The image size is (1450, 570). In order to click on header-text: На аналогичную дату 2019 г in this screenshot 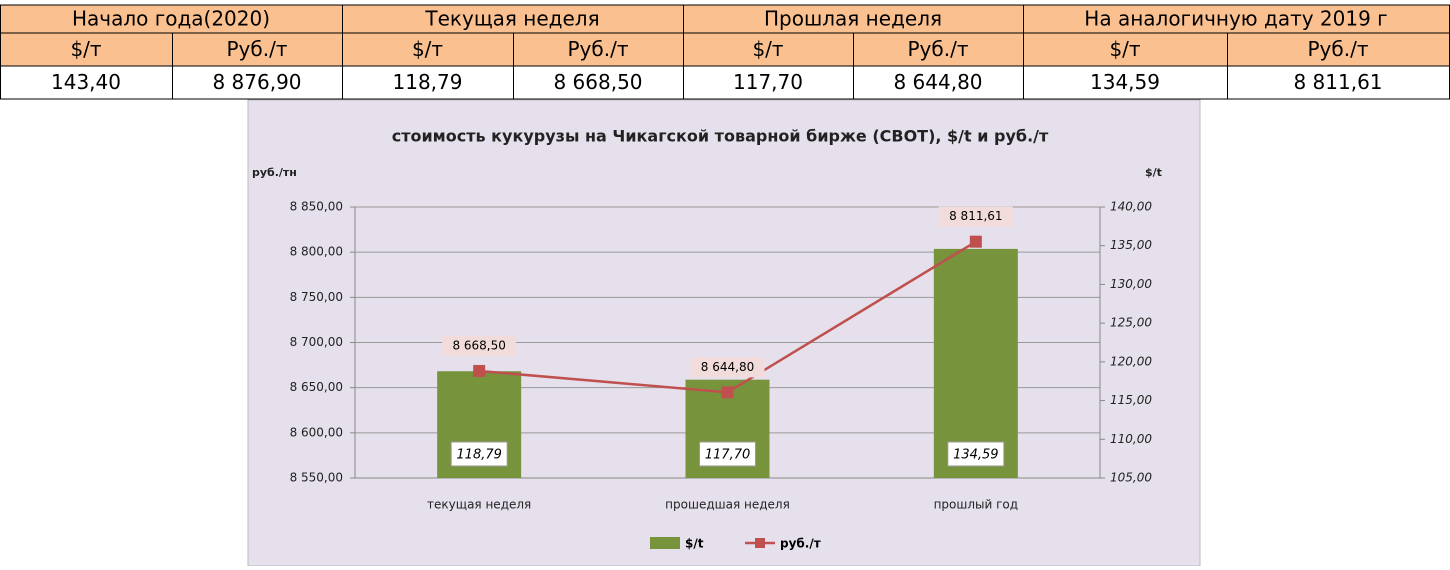, I will do `click(1235, 19)`.